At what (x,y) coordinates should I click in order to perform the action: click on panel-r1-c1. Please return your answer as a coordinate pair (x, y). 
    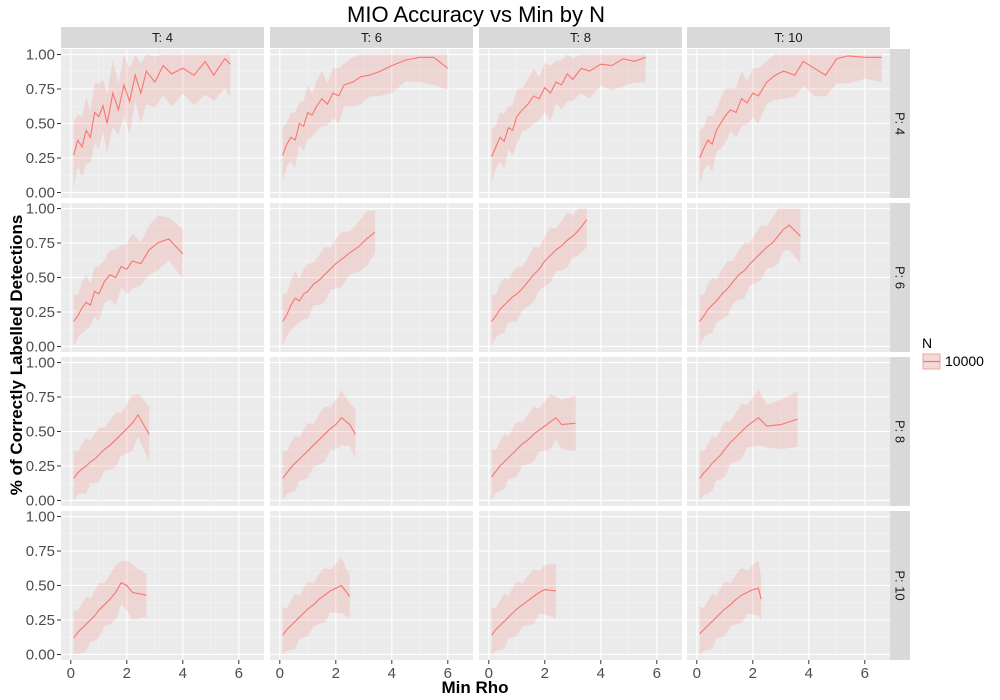
    Looking at the image, I should click on (371, 277).